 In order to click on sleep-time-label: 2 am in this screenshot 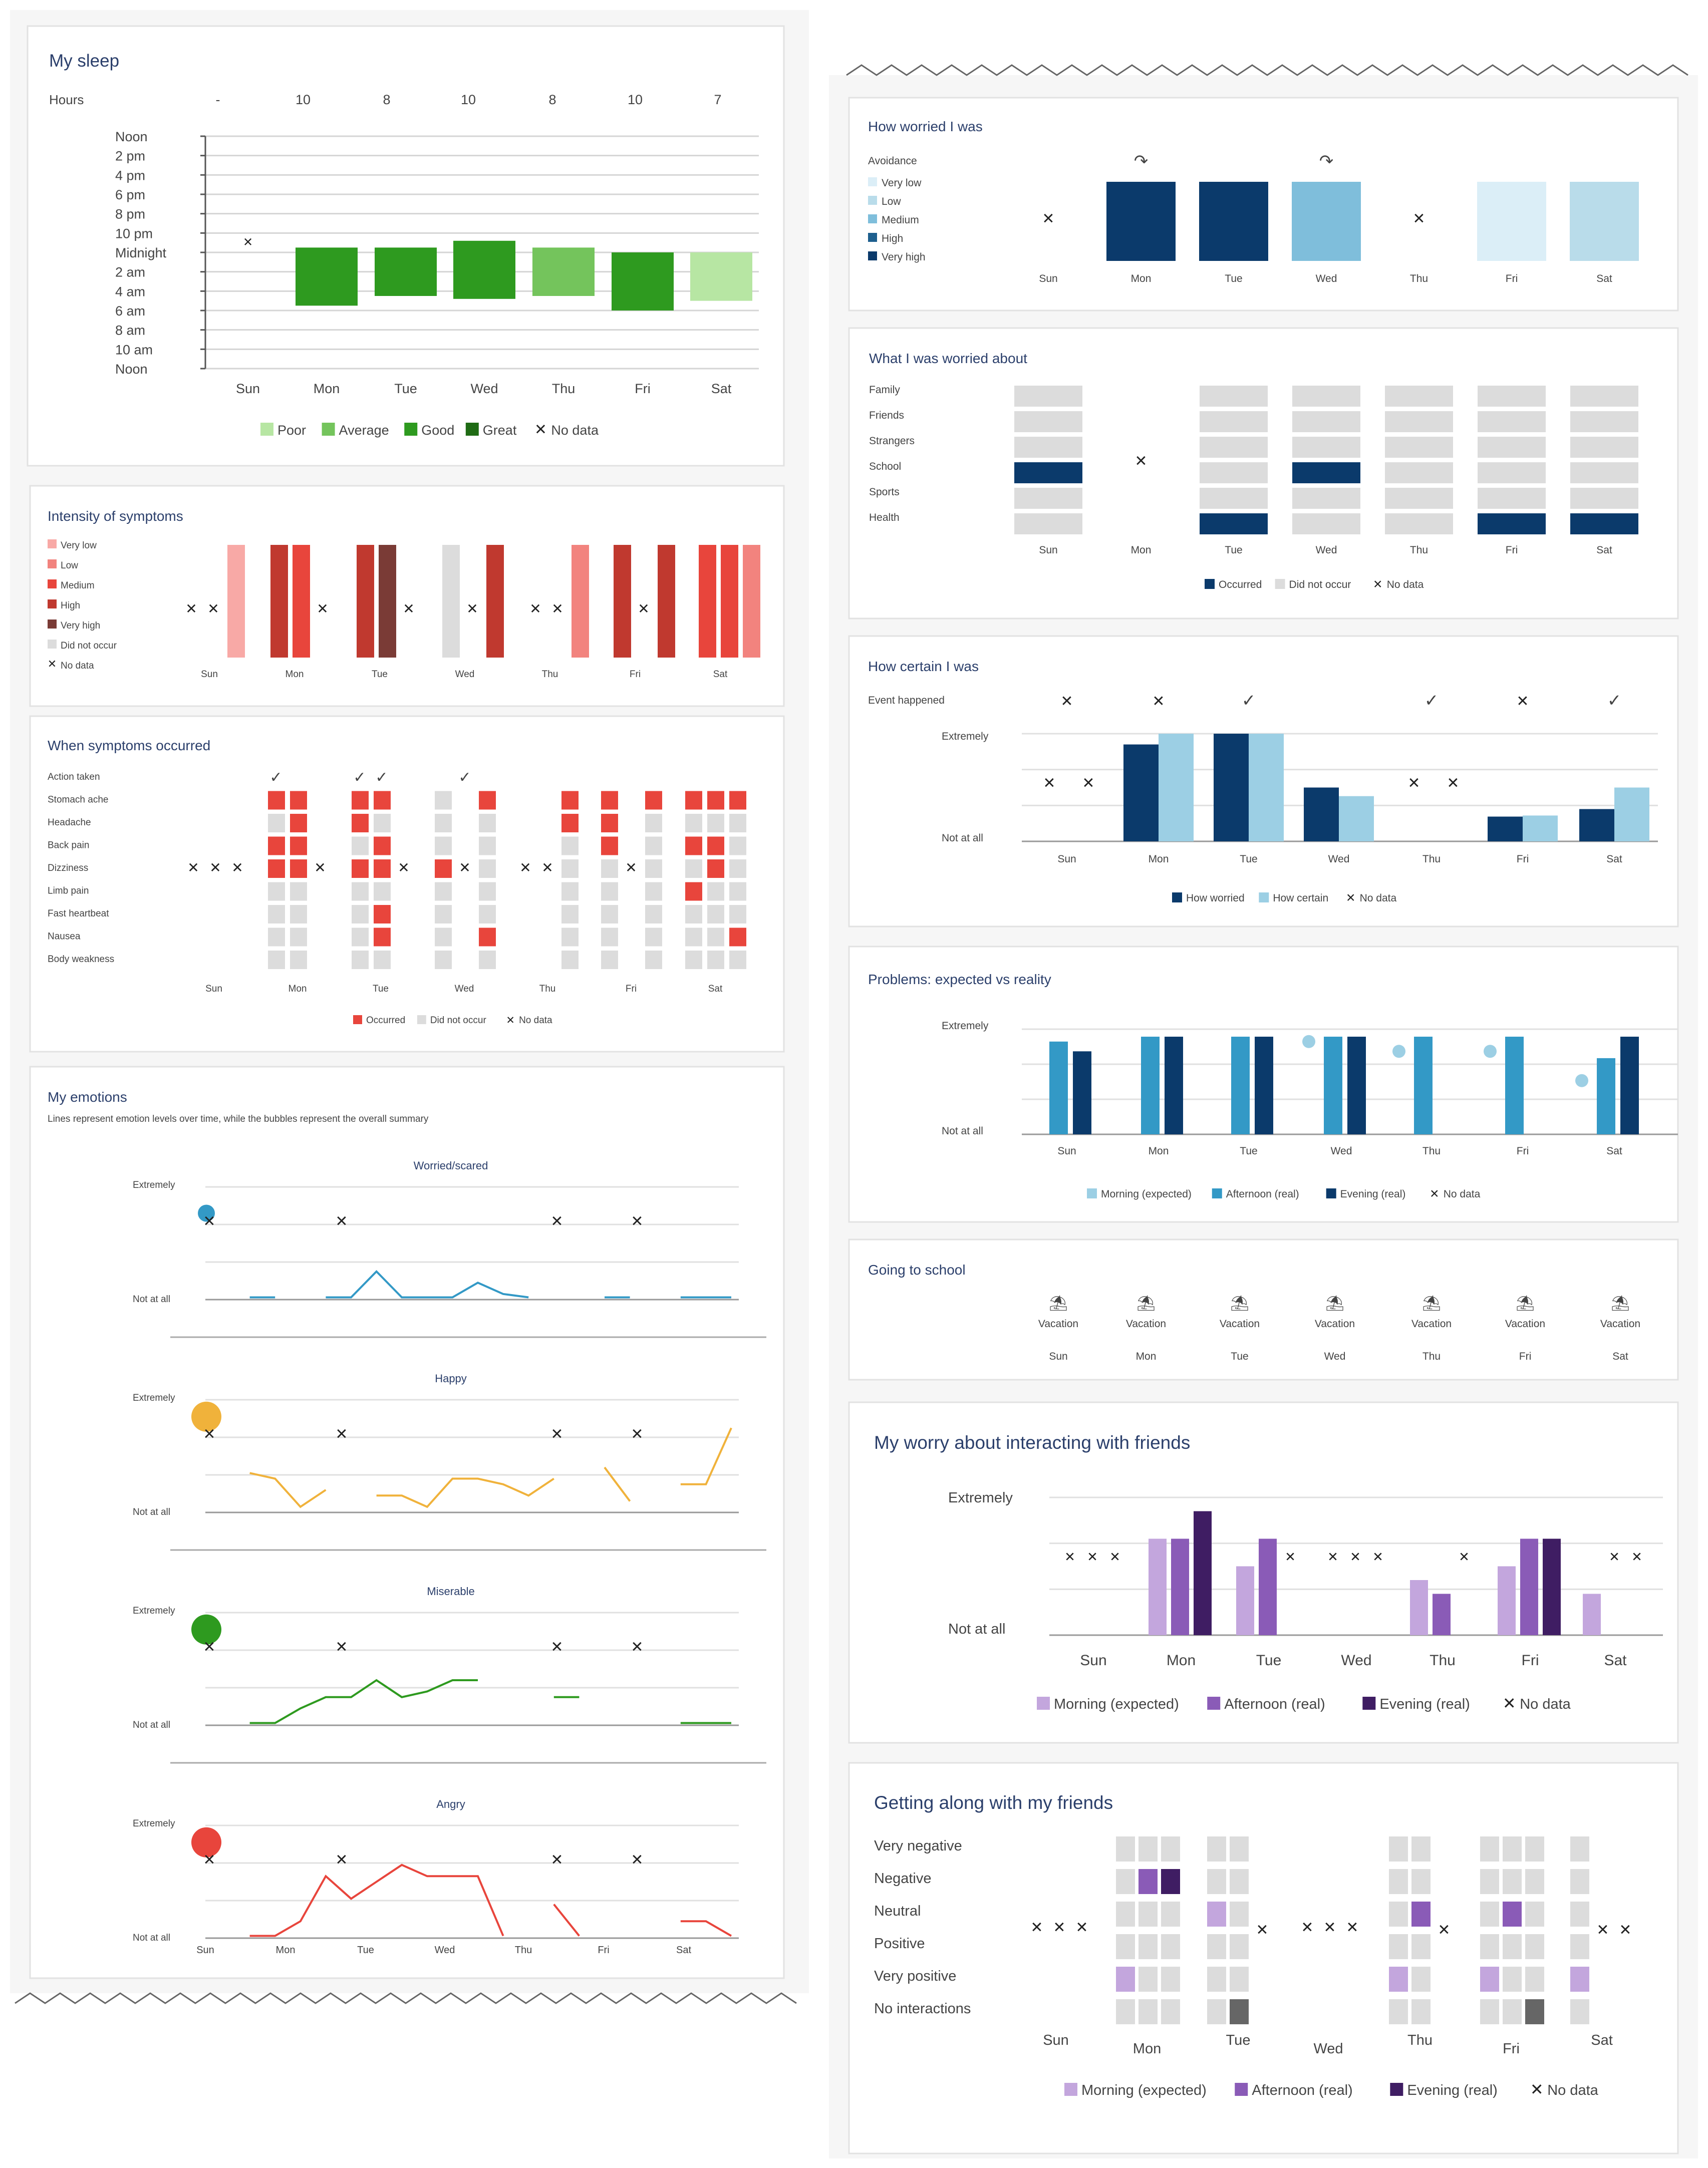, I will do `click(130, 272)`.